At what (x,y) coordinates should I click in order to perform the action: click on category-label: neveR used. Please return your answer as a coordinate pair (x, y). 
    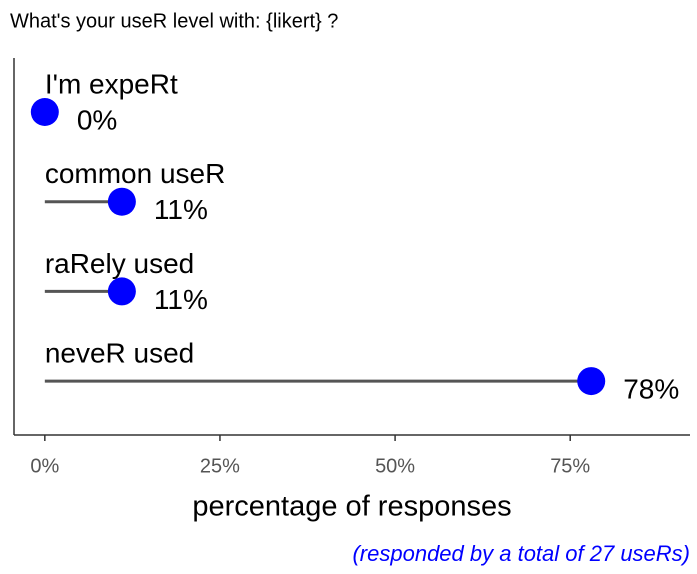
    Looking at the image, I should click on (119, 352).